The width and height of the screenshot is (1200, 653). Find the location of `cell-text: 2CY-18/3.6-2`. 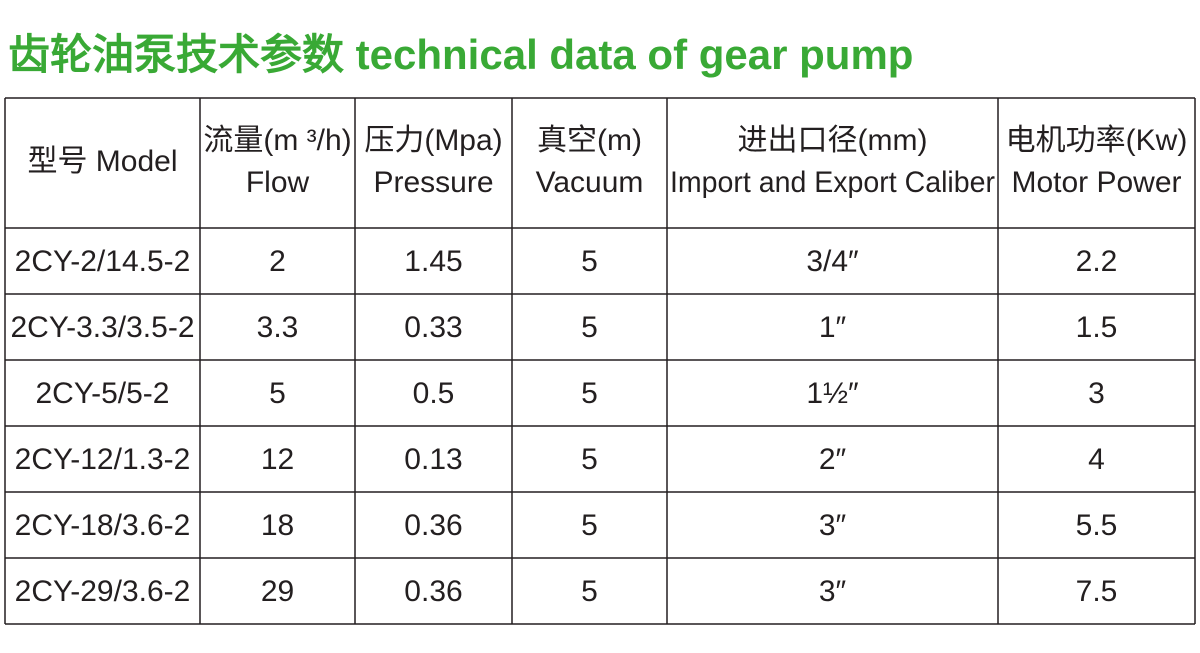

cell-text: 2CY-18/3.6-2 is located at coordinates (103, 525).